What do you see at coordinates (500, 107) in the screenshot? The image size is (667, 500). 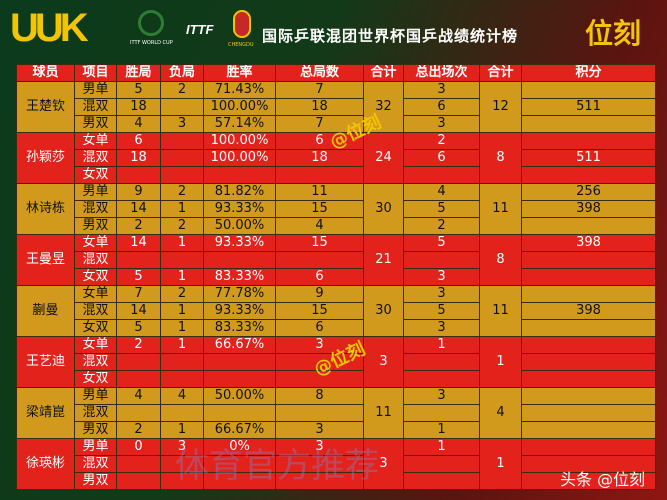 I see `appearances-total: 12` at bounding box center [500, 107].